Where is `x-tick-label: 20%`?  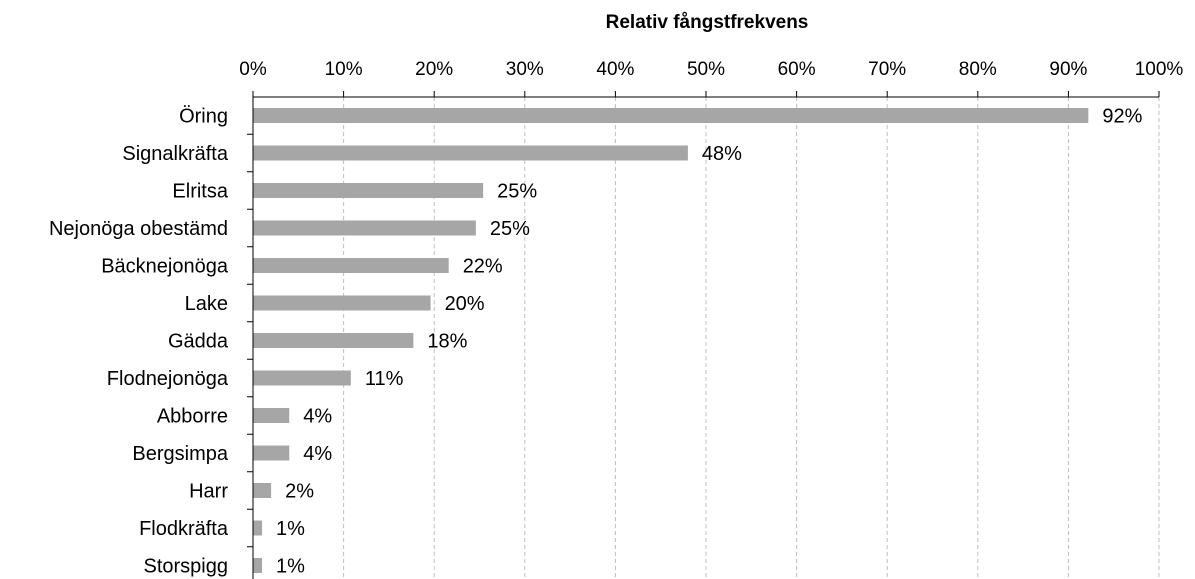 x-tick-label: 20% is located at coordinates (434, 69).